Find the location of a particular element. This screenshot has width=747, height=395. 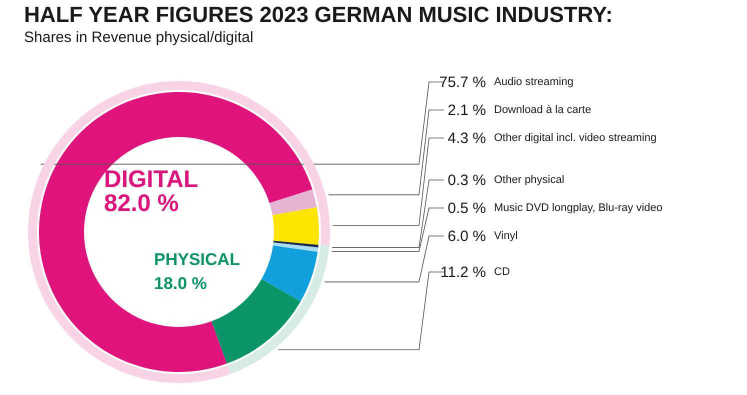

data-label: 4.3 % is located at coordinates (467, 138).